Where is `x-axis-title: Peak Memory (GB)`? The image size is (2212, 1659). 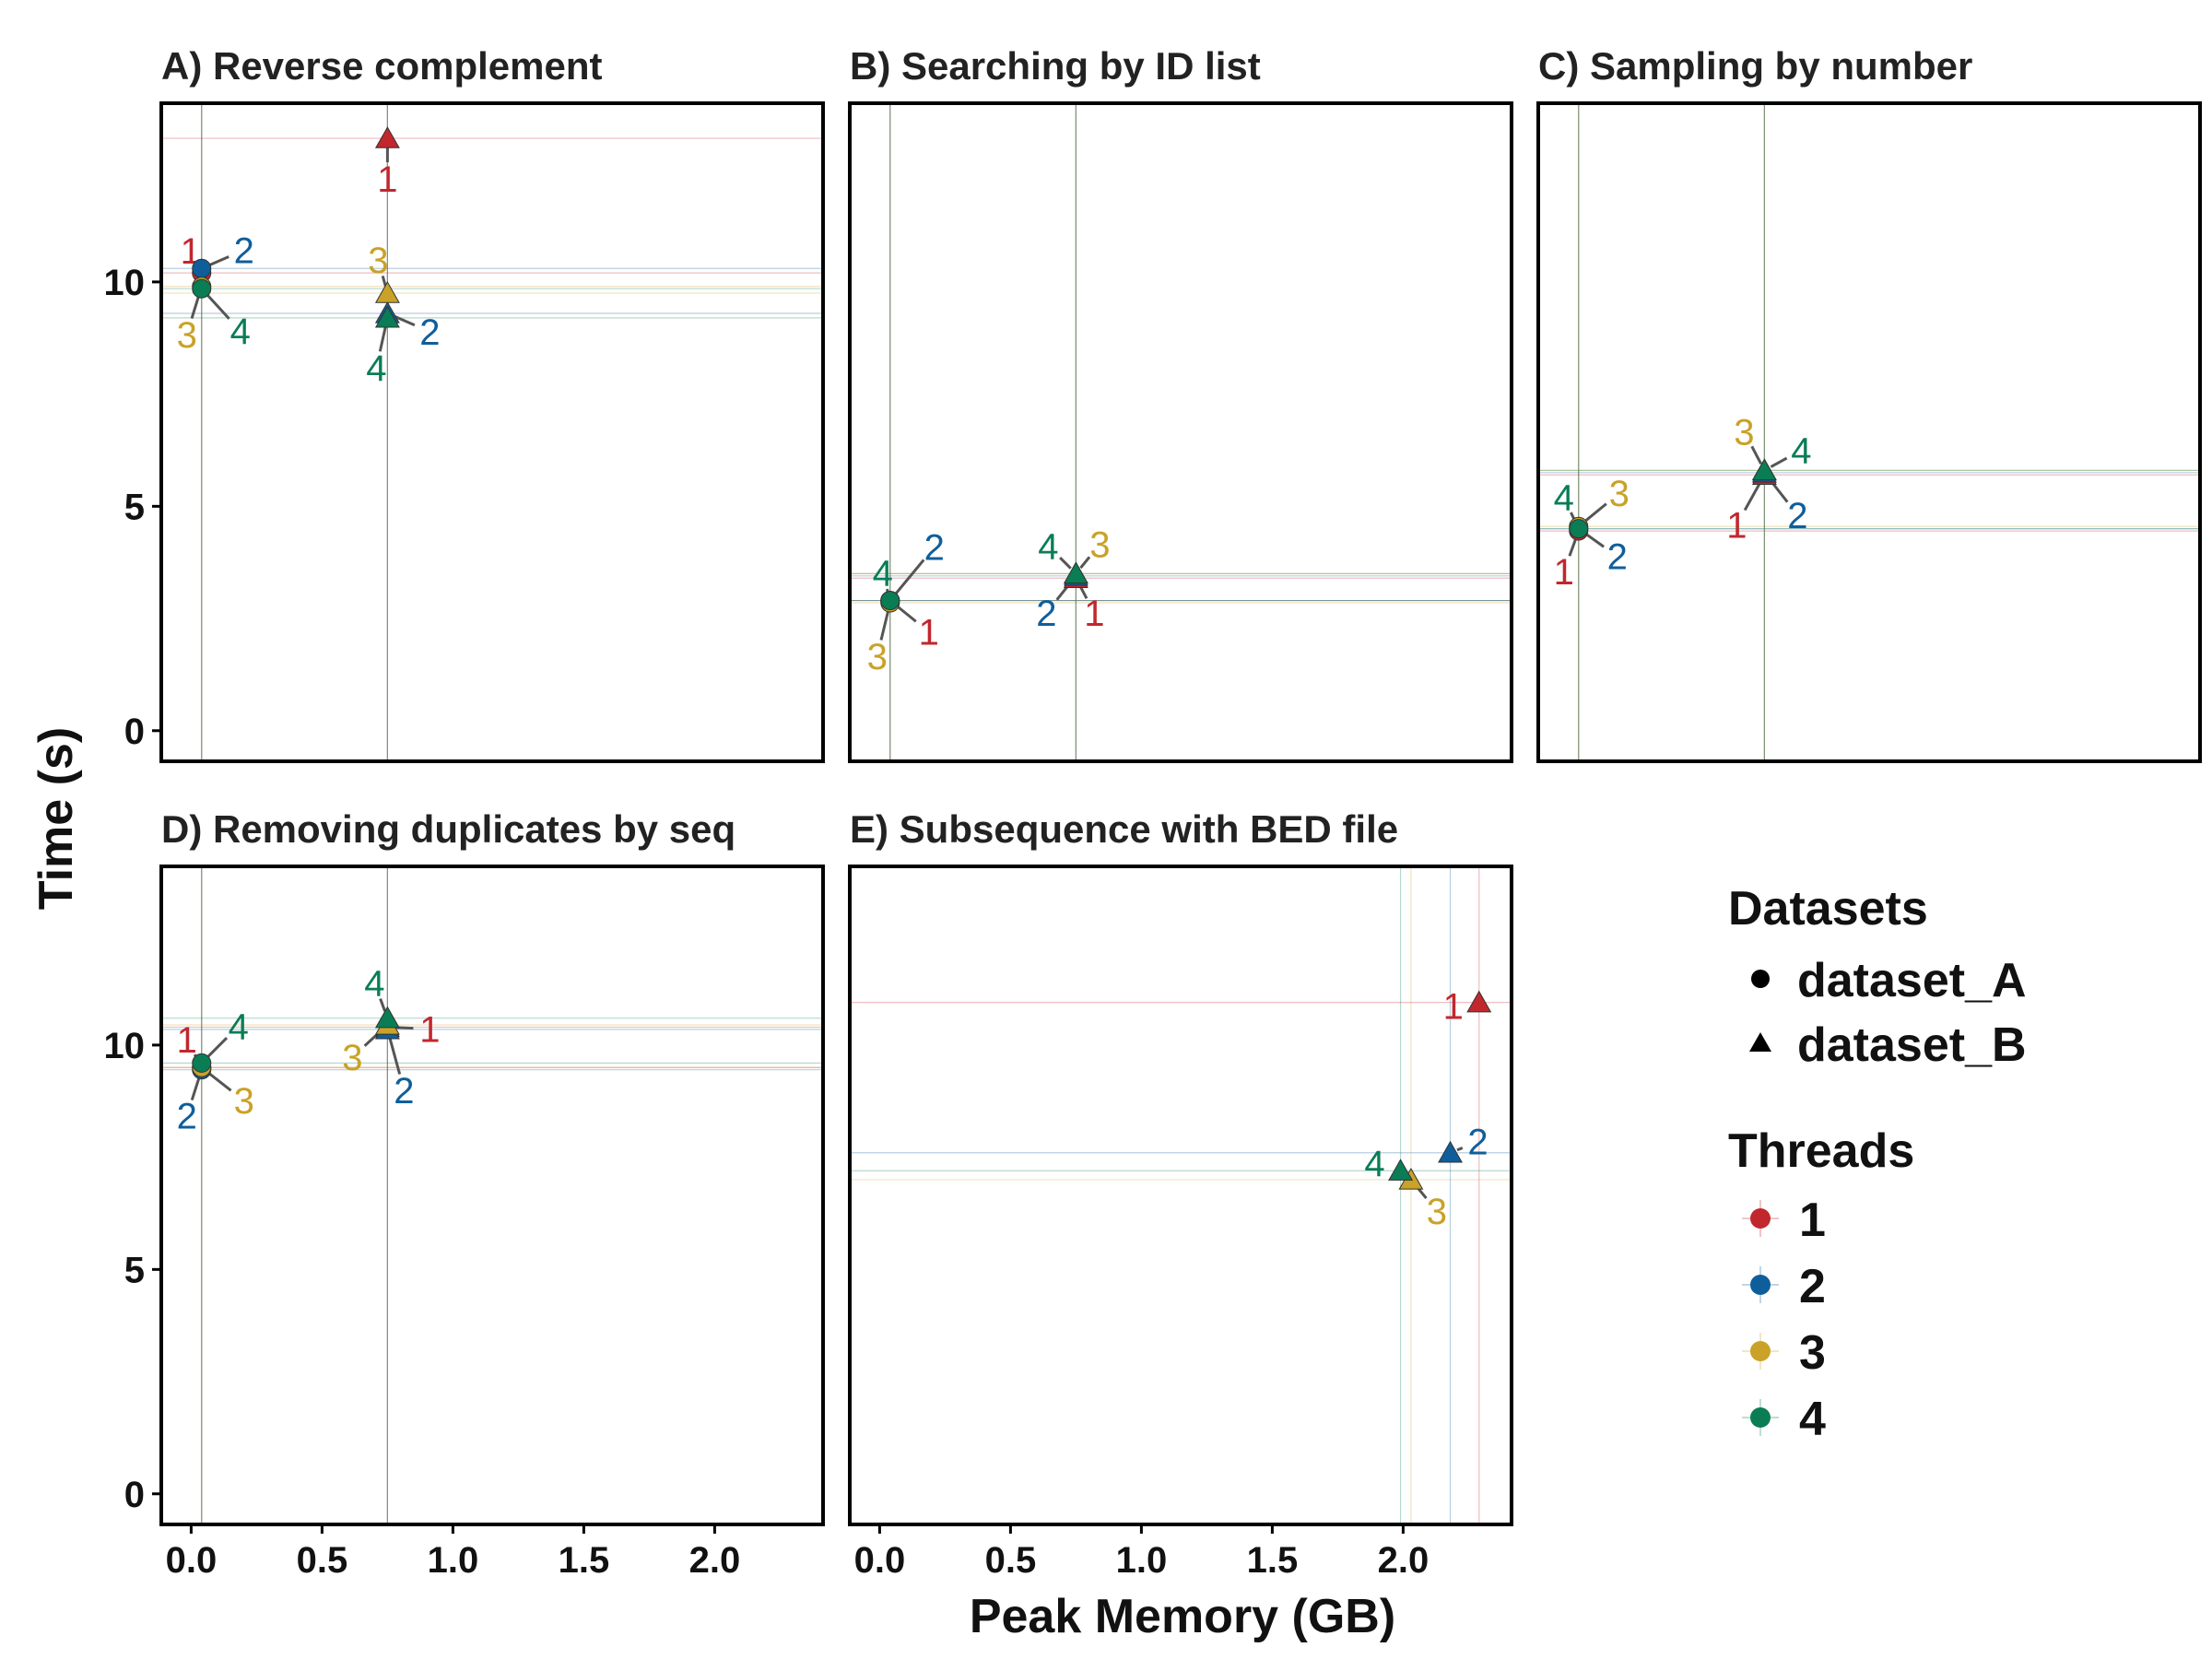
x-axis-title: Peak Memory (GB) is located at coordinates (1182, 1616).